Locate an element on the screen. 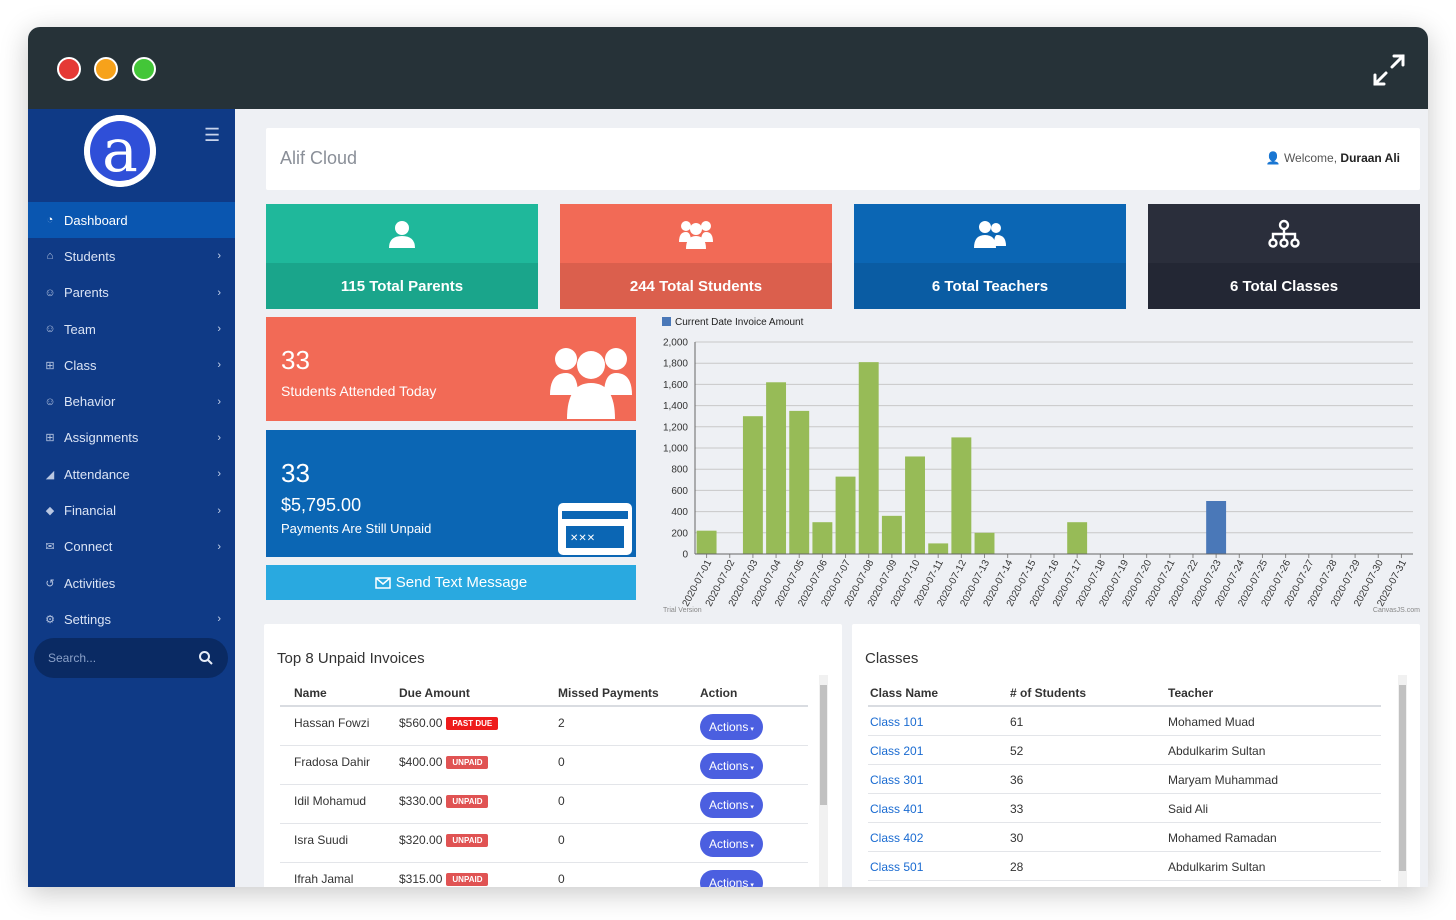  class-students: 61 is located at coordinates (1089, 721).